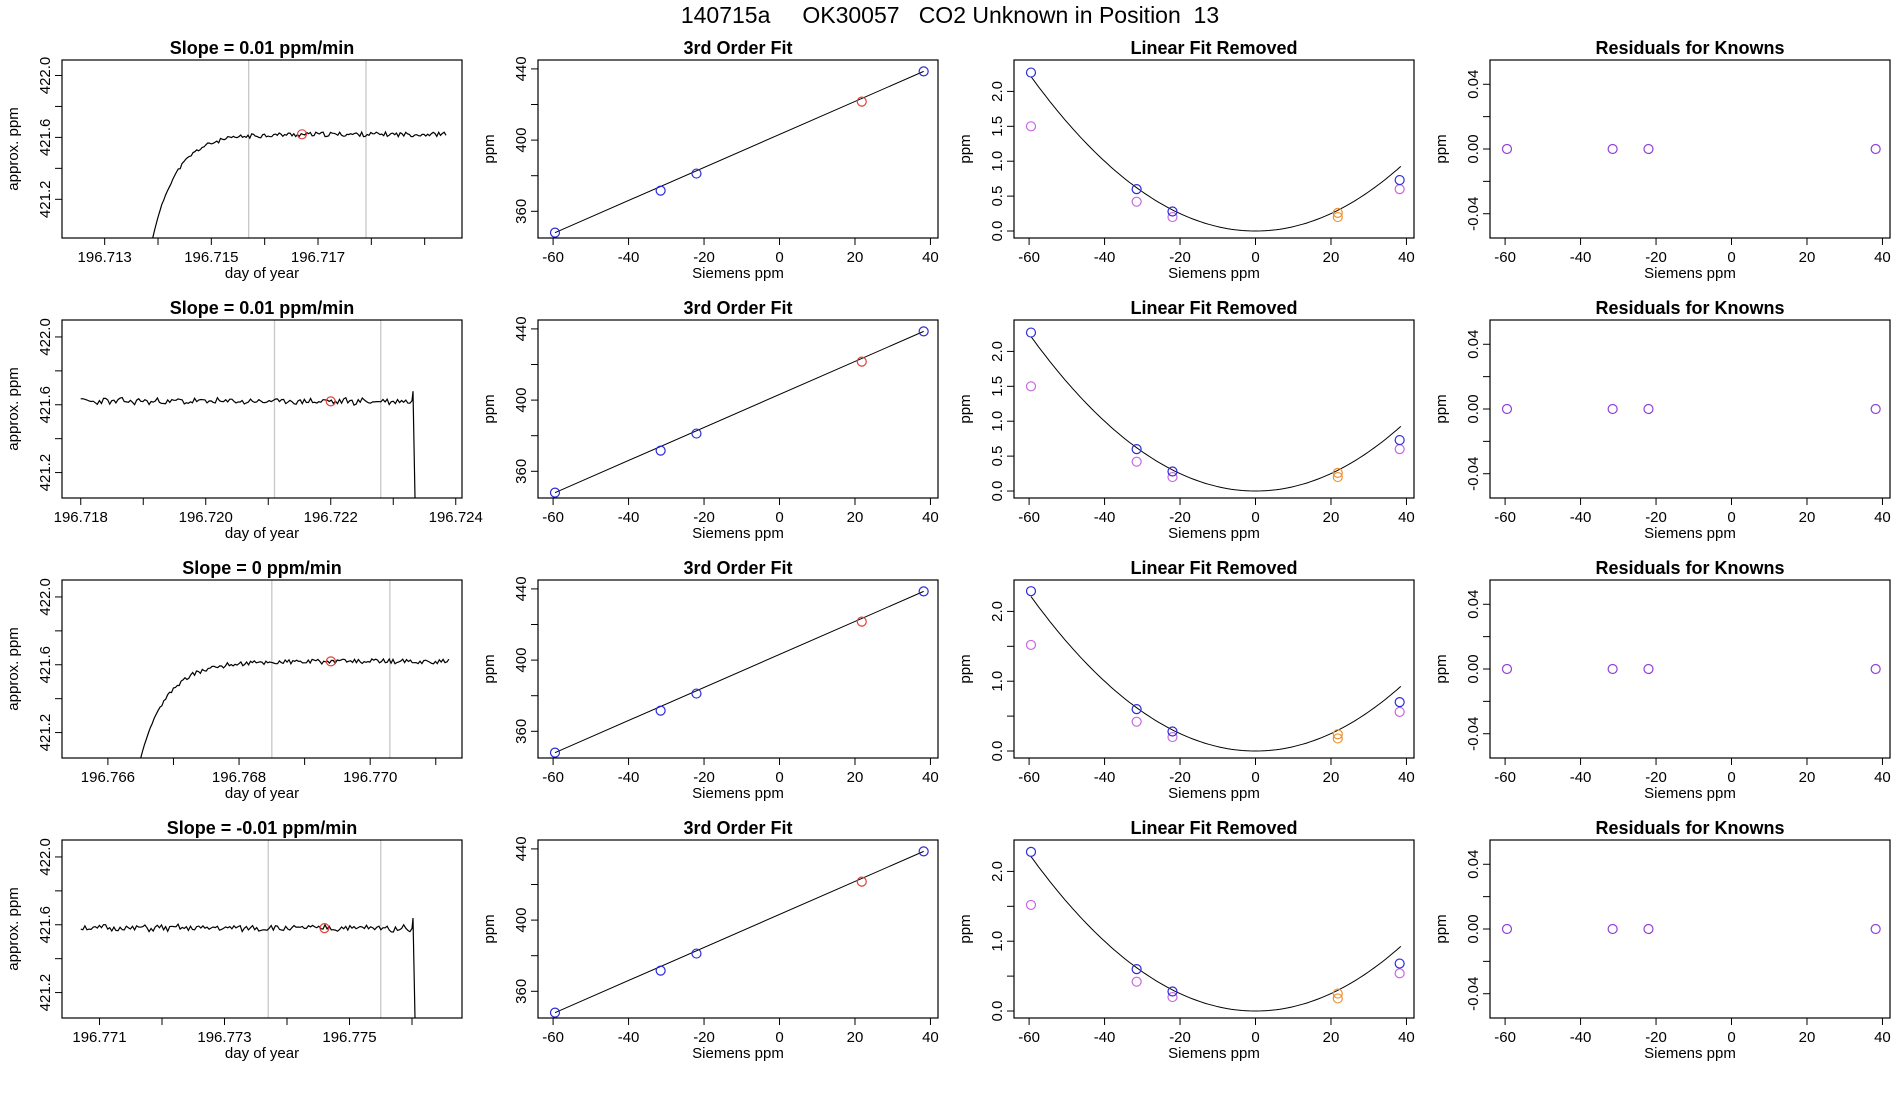  Describe the element at coordinates (1213, 48) in the screenshot. I see `panel-title: Linear Fit Removed` at that location.